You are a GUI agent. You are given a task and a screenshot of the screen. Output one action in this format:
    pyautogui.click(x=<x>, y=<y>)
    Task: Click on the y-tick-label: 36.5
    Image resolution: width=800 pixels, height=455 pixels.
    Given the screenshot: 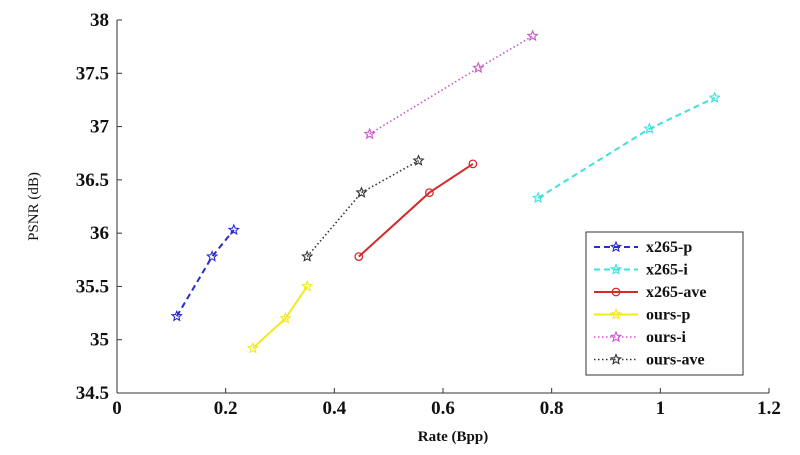 What is the action you would take?
    pyautogui.click(x=92, y=180)
    